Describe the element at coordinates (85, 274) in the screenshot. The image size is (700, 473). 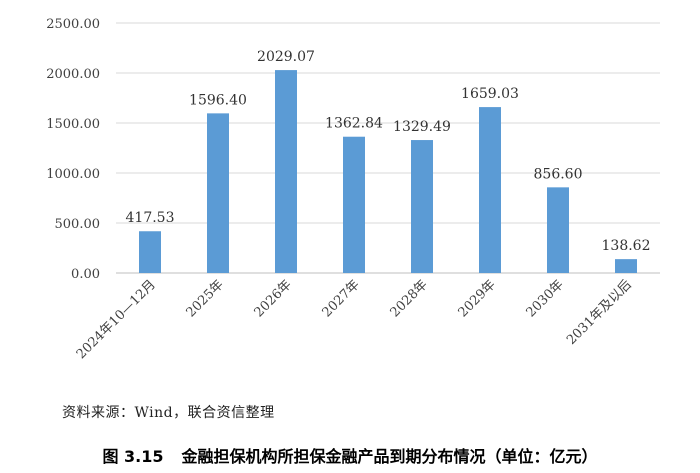
I see `y-tick-label: 0.00` at that location.